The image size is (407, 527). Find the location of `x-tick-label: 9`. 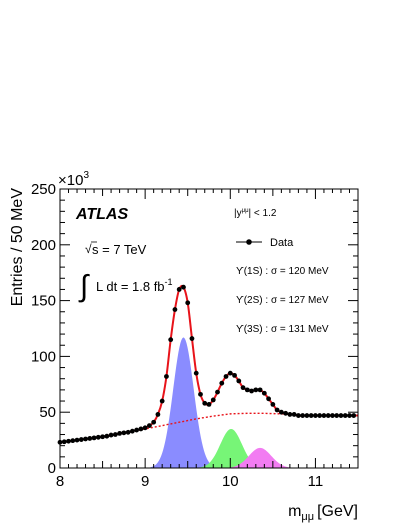

x-tick-label: 9 is located at coordinates (145, 481).